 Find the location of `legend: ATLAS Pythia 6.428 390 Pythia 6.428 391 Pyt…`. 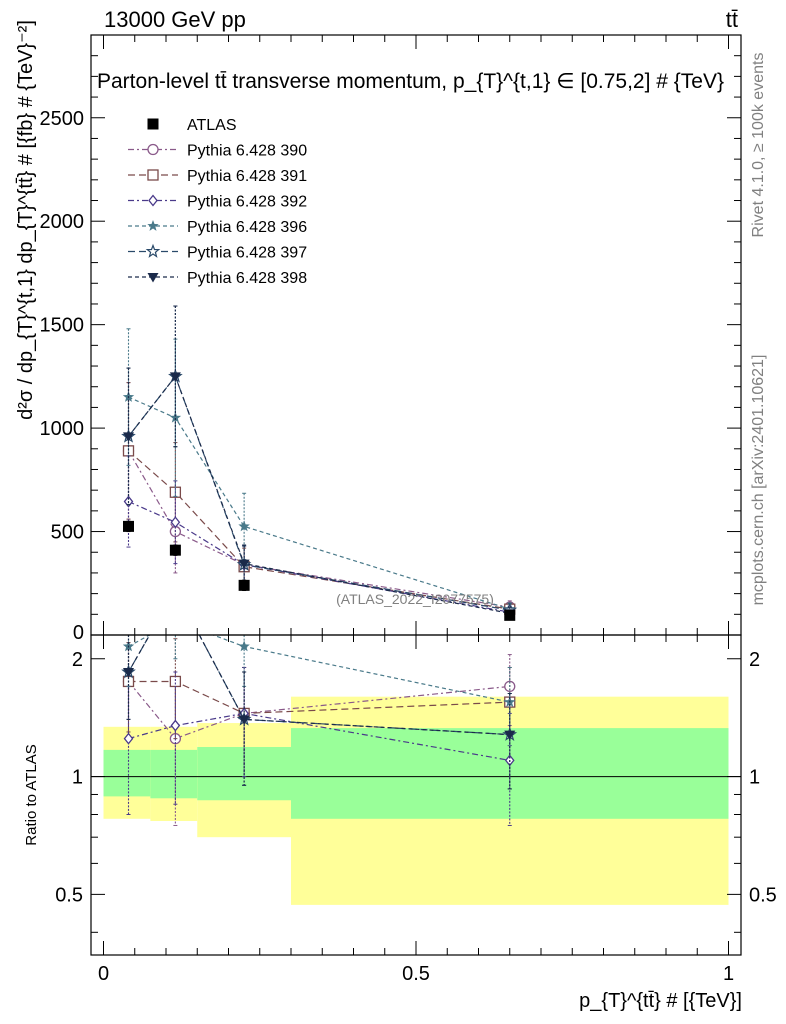

legend: ATLAS Pythia 6.428 390 Pythia 6.428 391 Pyt… is located at coordinates (217, 202).